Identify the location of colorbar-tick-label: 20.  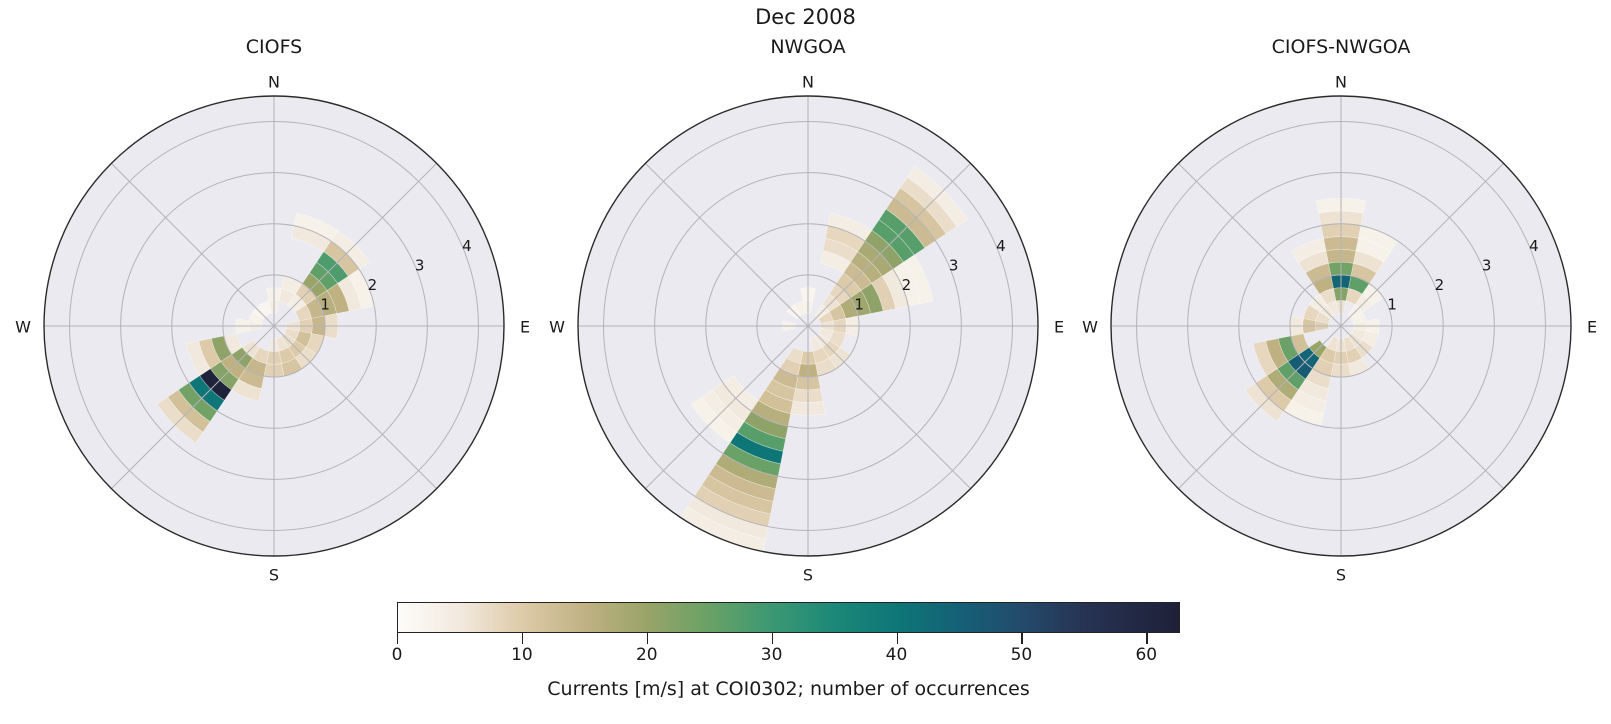
(646, 655).